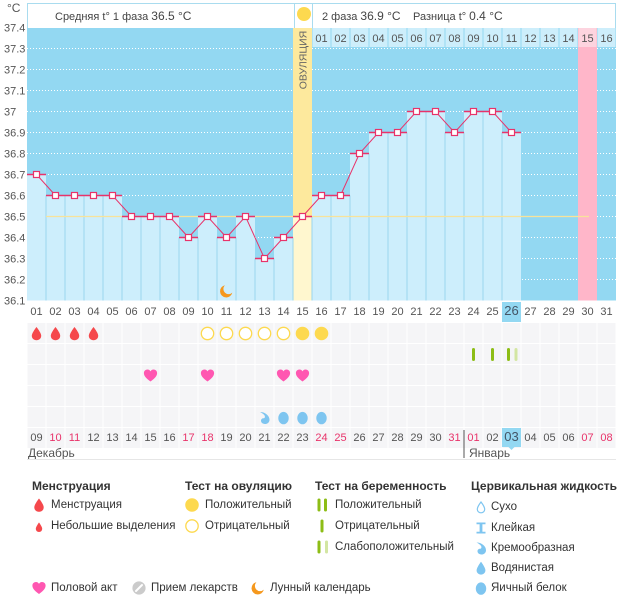 Image resolution: width=626 pixels, height=596 pixels. What do you see at coordinates (238, 486) in the screenshot?
I see `legend-title-ovulation-test: Тест на овуляцию` at bounding box center [238, 486].